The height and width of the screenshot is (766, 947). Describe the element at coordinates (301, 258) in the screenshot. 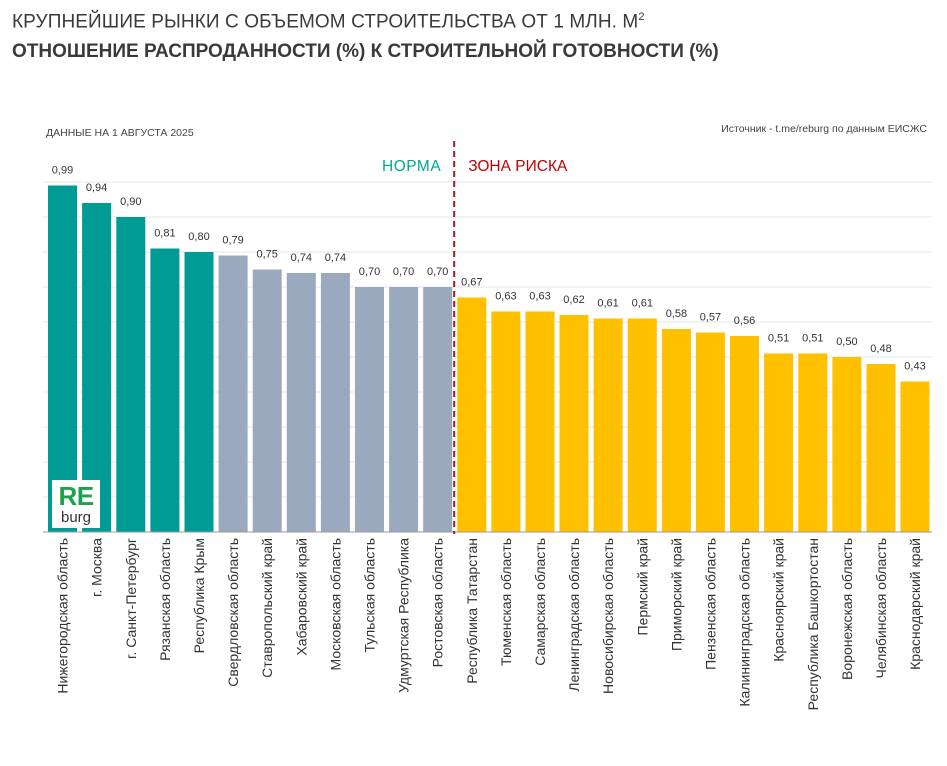

I see `value-label-8: 0,74` at that location.